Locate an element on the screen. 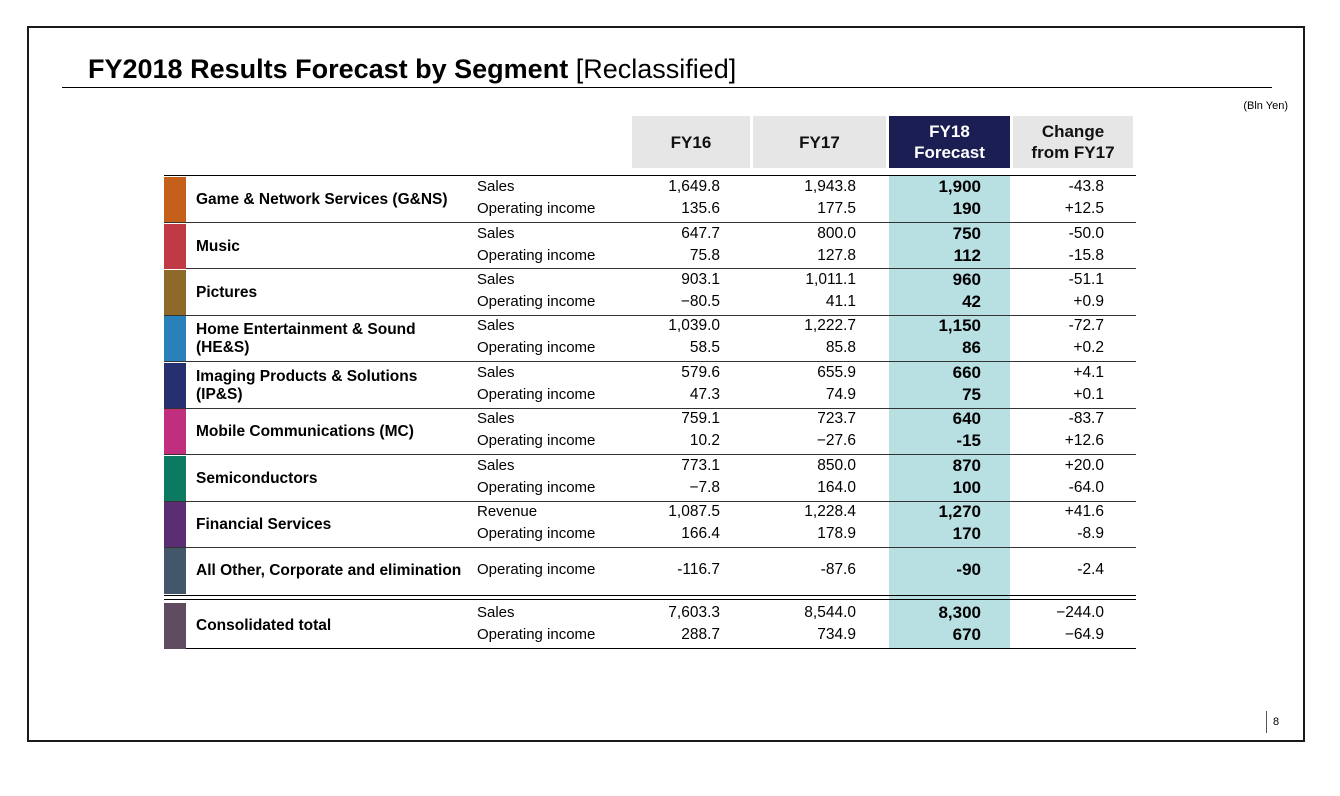 The height and width of the screenshot is (796, 1340). value-fy16: 10.2 is located at coordinates (704, 440).